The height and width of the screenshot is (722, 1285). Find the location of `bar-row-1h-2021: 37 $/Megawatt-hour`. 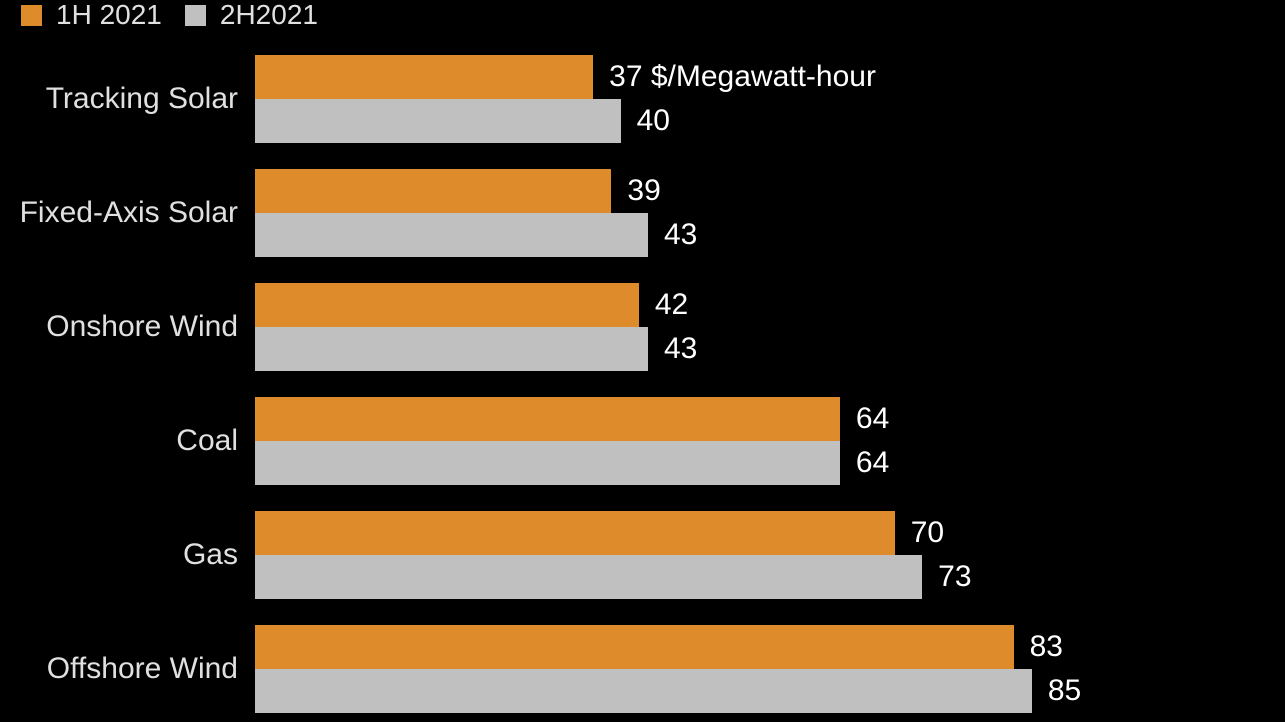

bar-row-1h-2021: 37 $/Megawatt-hour is located at coordinates (770, 77).